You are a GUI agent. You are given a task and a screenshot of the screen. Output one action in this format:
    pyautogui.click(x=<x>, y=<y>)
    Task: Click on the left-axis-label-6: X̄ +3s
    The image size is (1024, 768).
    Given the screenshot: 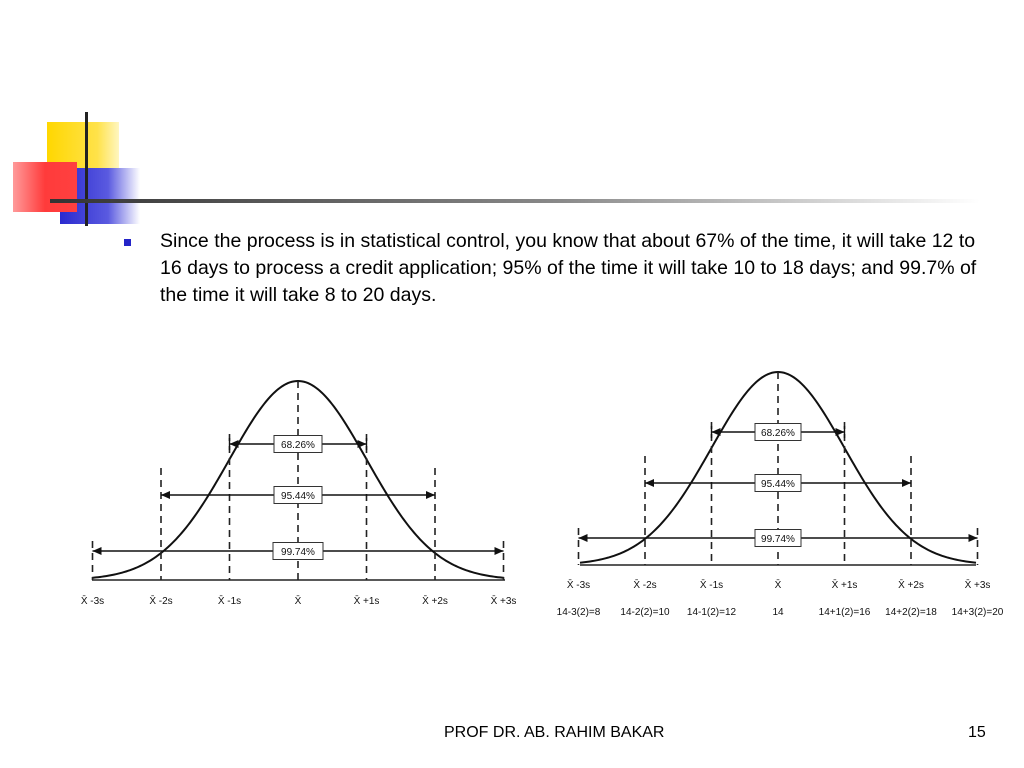 What is the action you would take?
    pyautogui.click(x=504, y=600)
    